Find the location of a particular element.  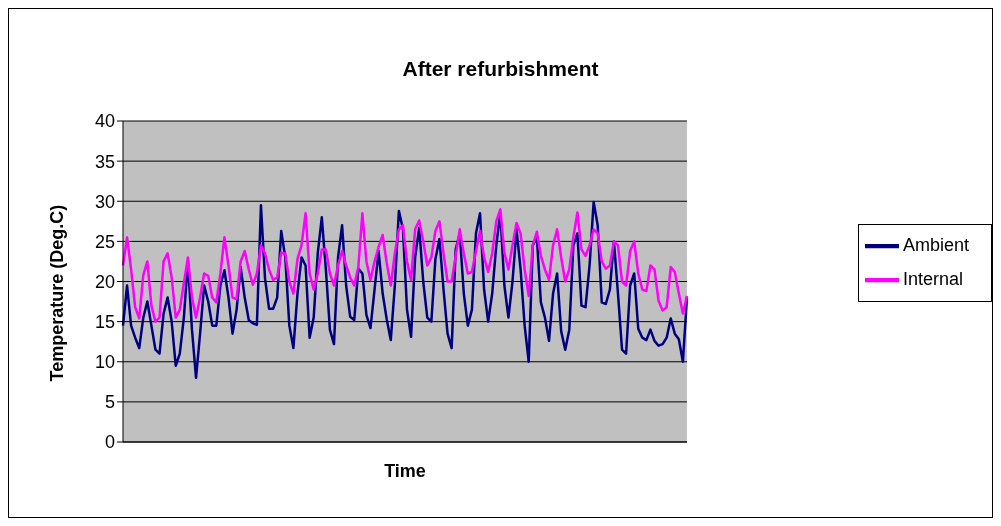

y-tick-label: 15 is located at coordinates (104, 322).